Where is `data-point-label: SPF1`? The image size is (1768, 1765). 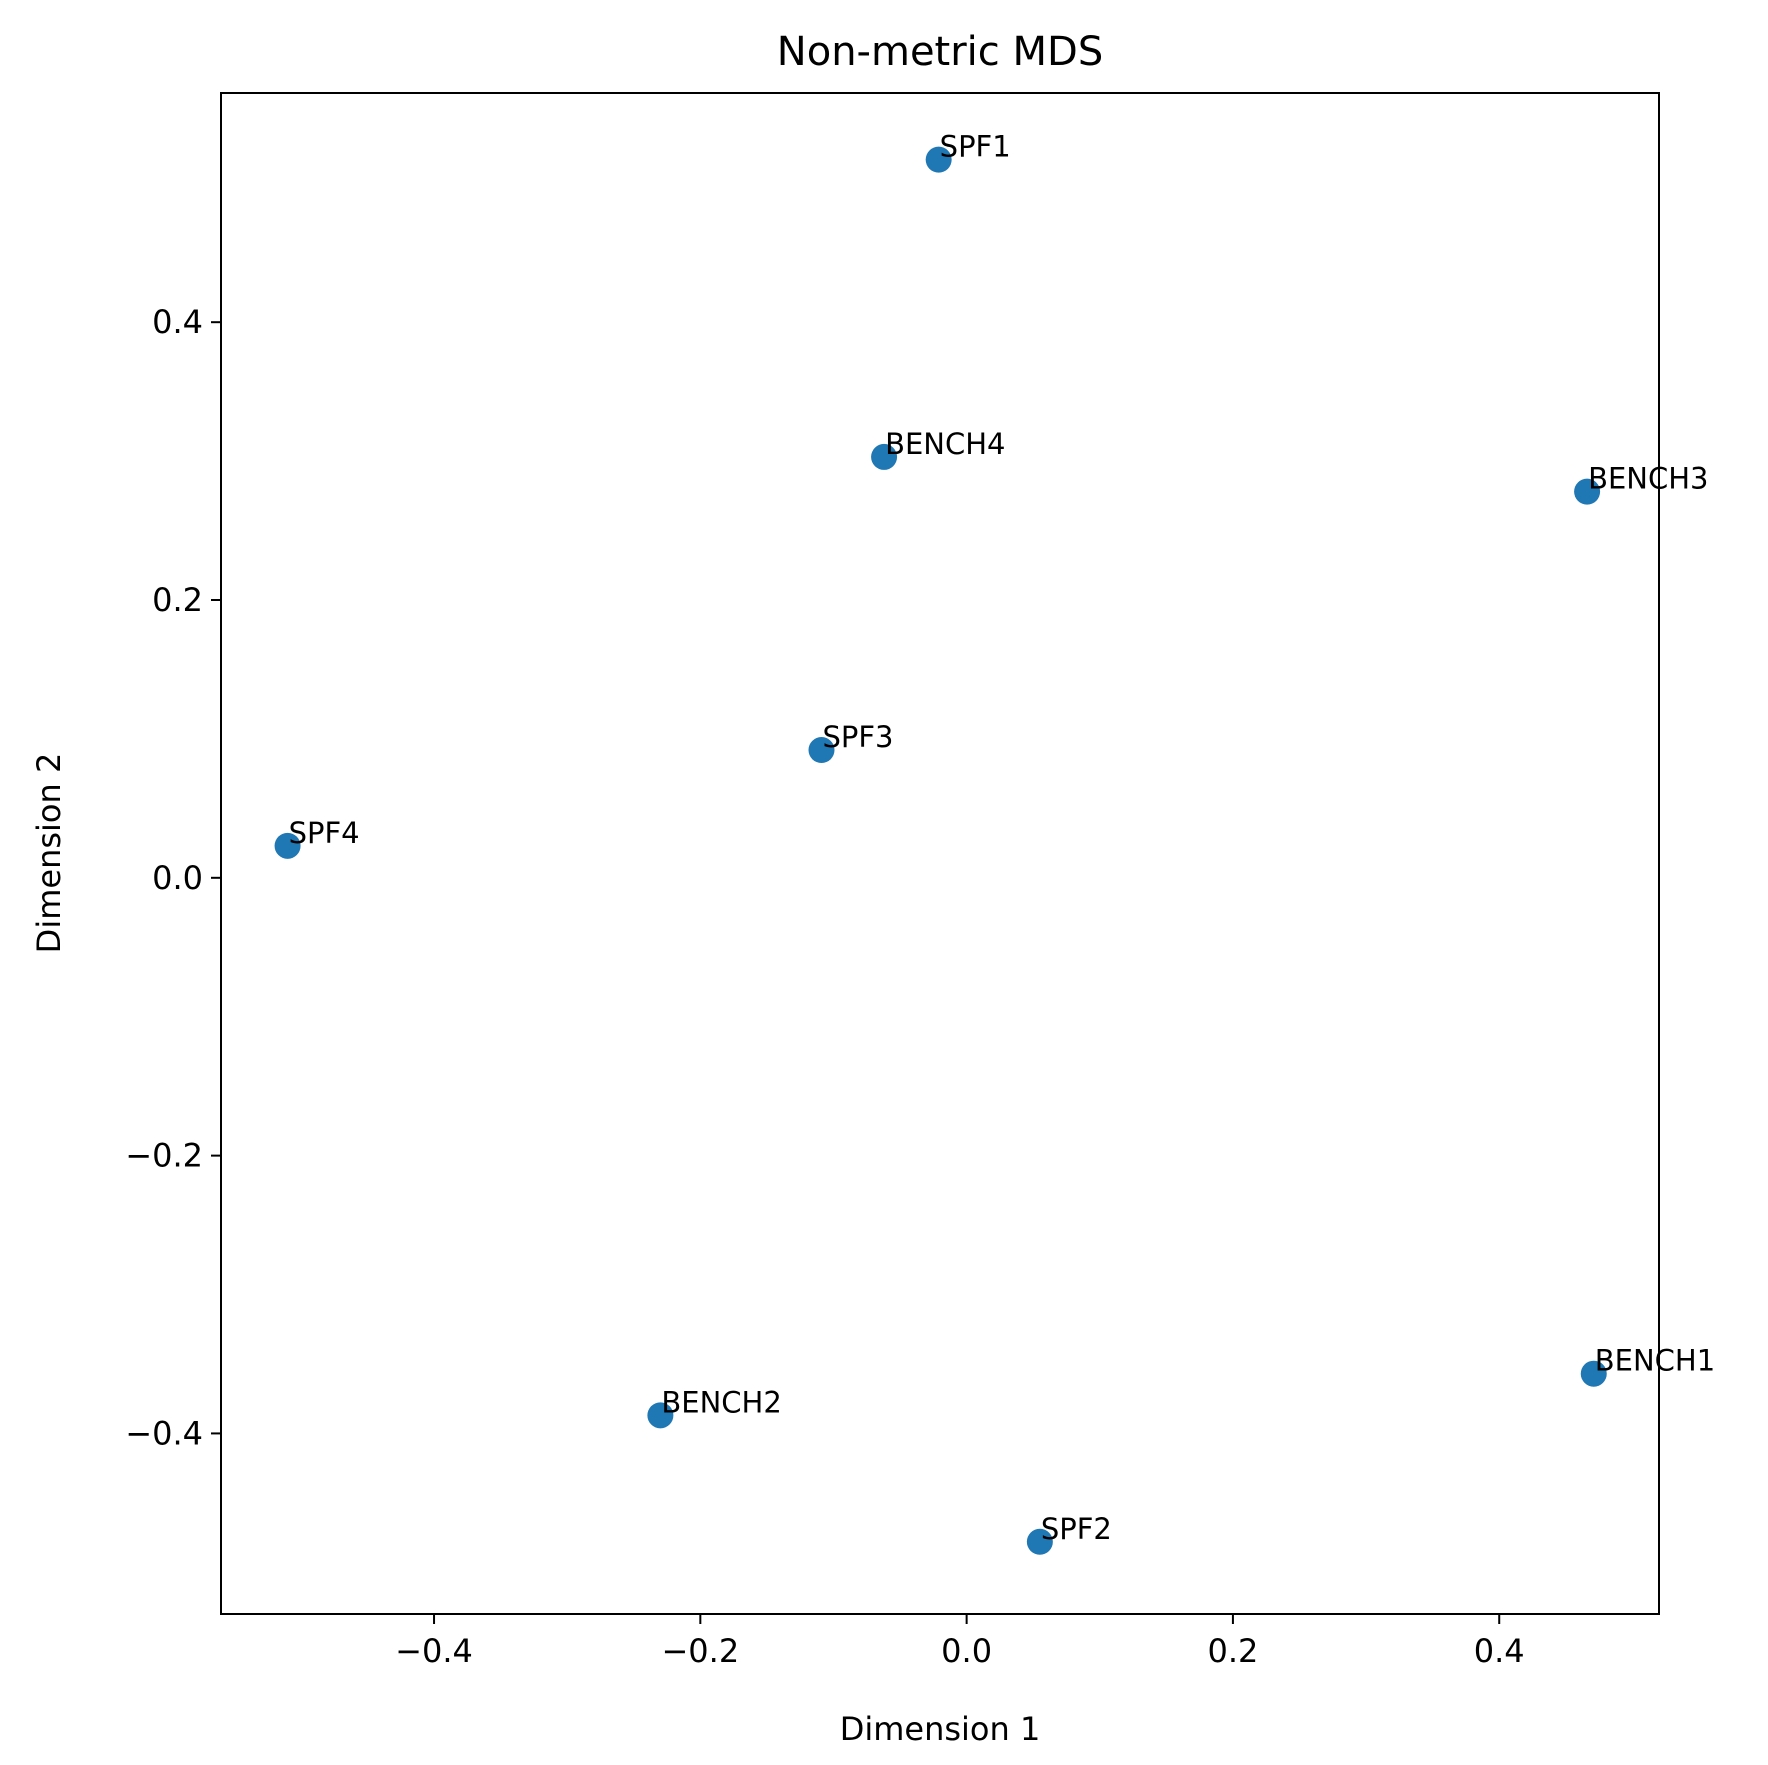 data-point-label: SPF1 is located at coordinates (975, 147).